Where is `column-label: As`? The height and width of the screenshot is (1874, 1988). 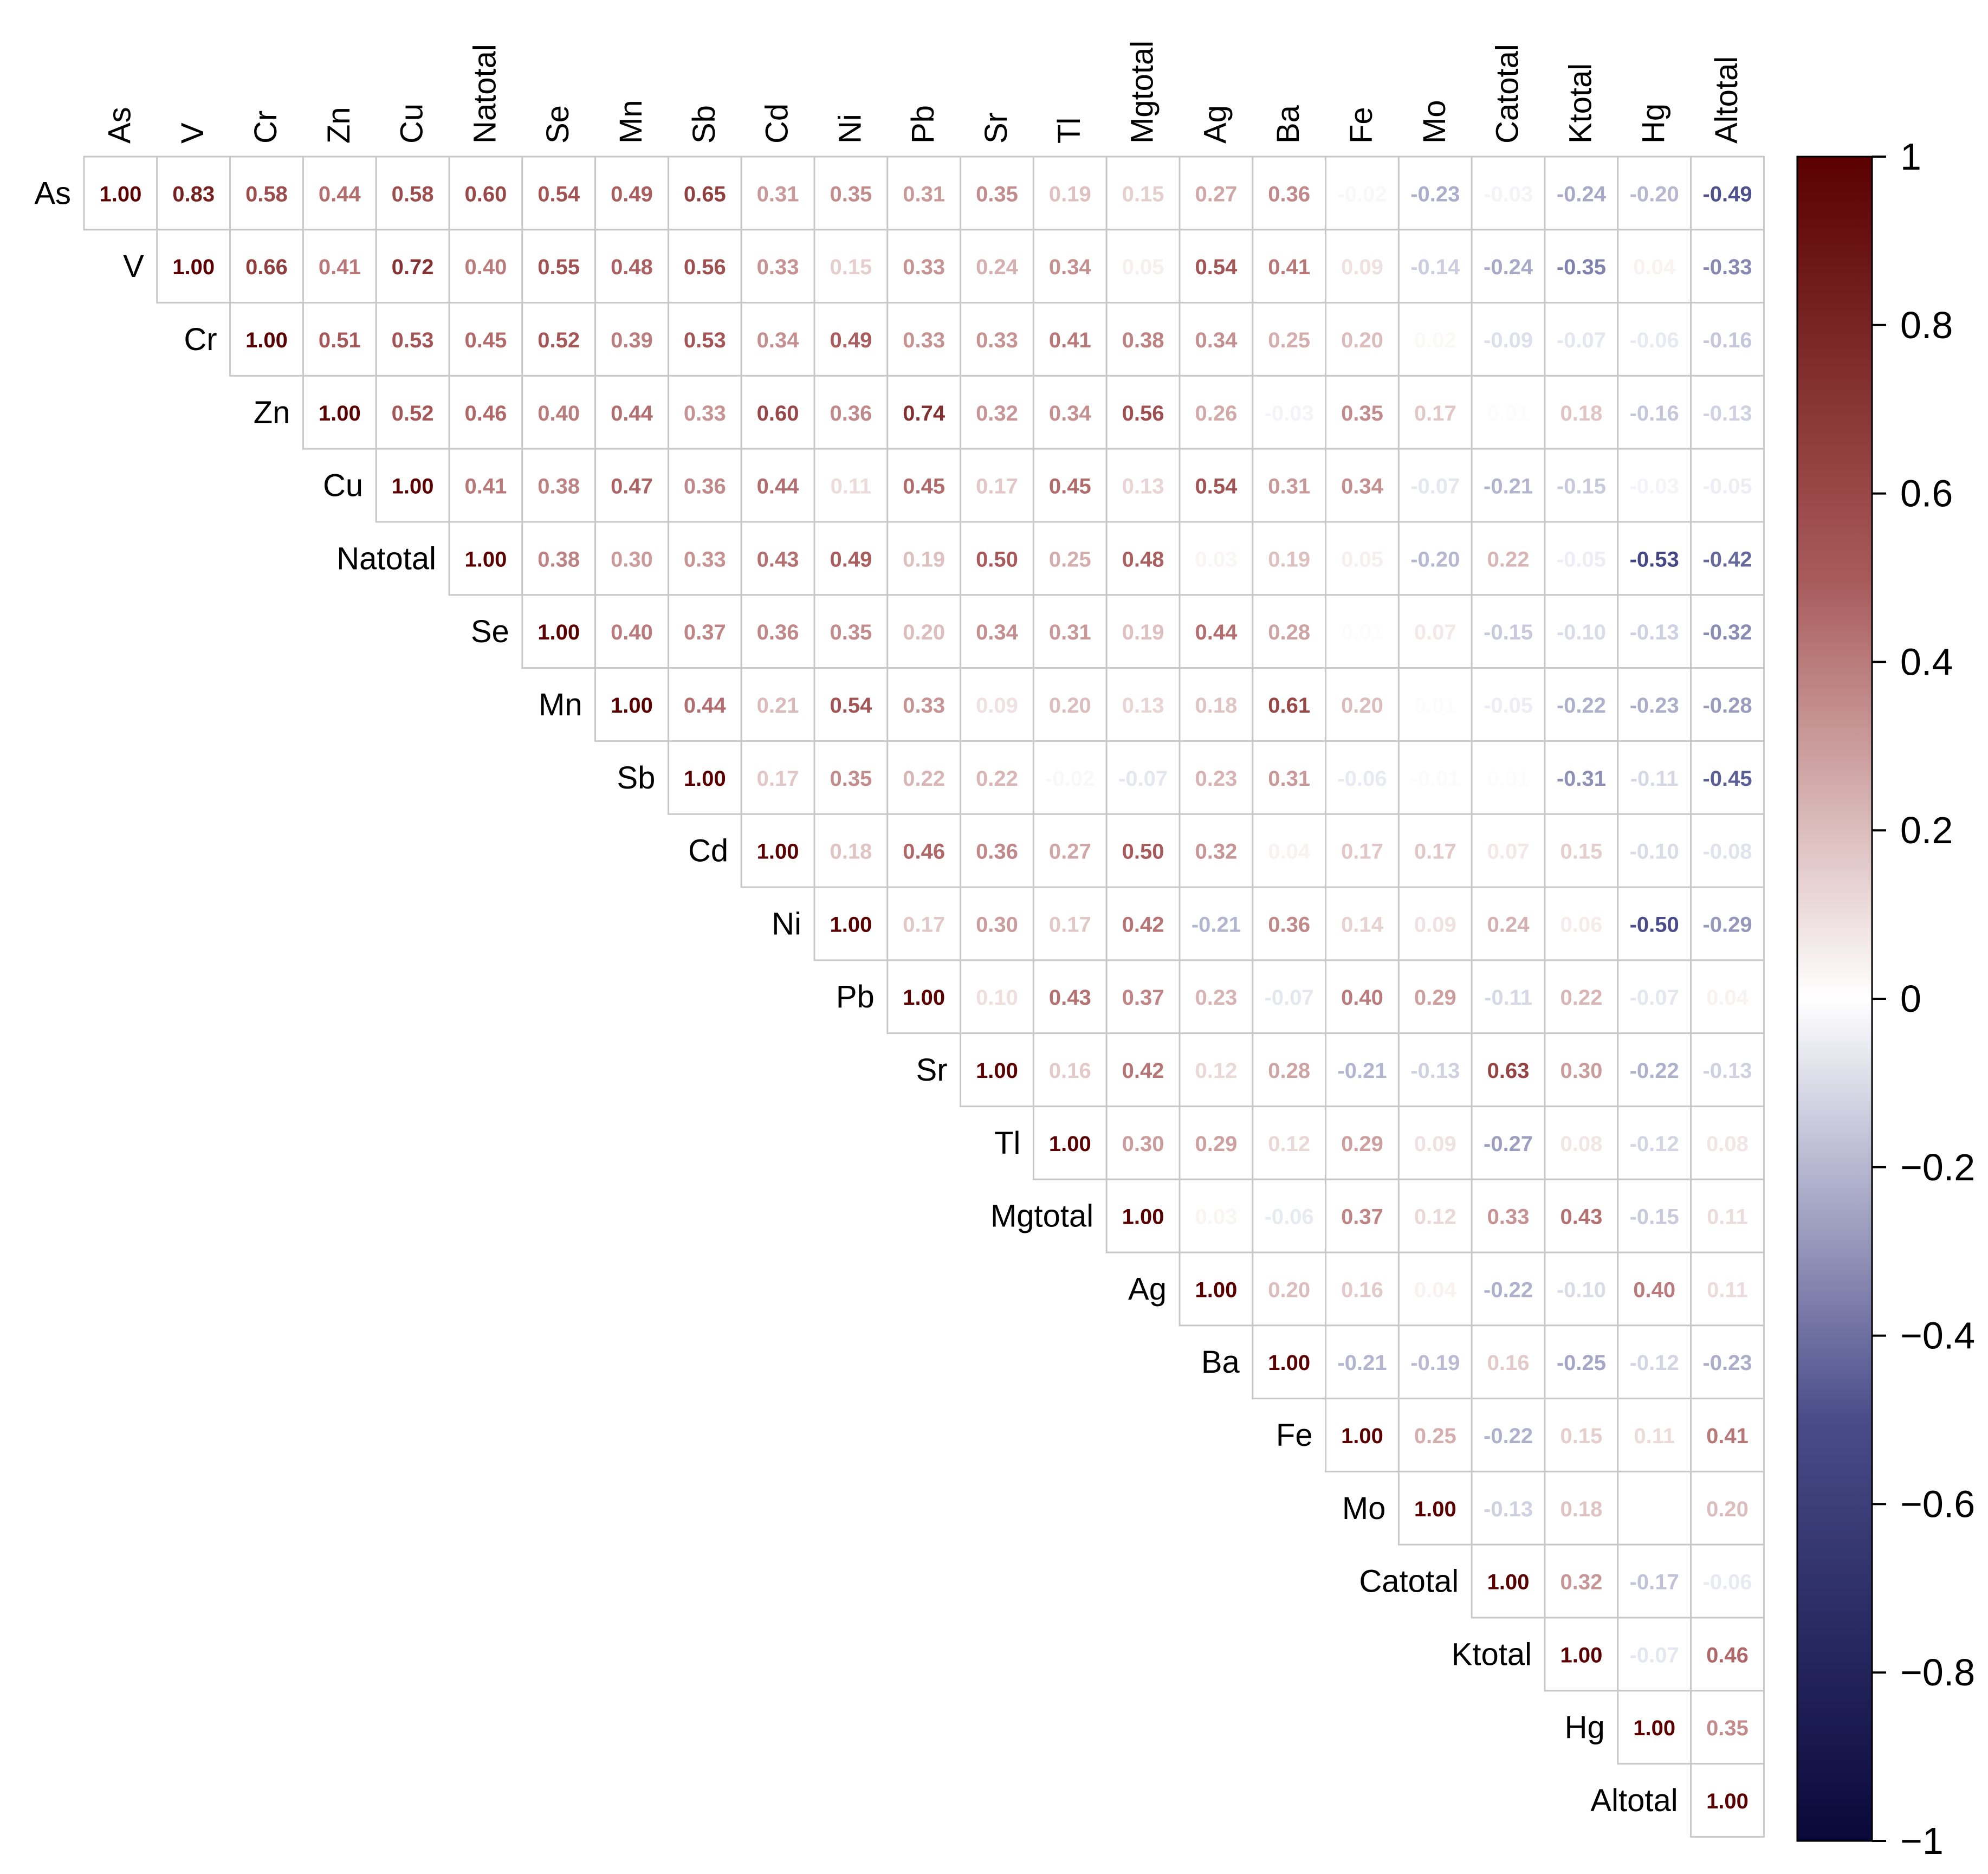 column-label: As is located at coordinates (119, 125).